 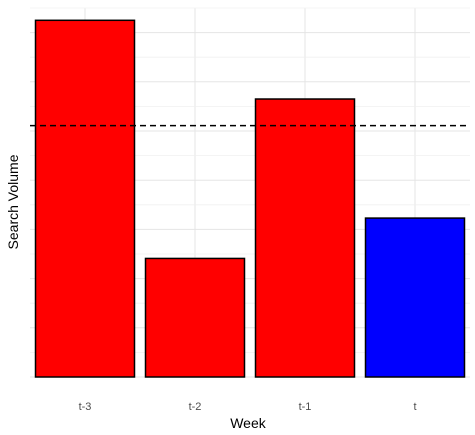 What do you see at coordinates (415, 297) in the screenshot?
I see `bar-t` at bounding box center [415, 297].